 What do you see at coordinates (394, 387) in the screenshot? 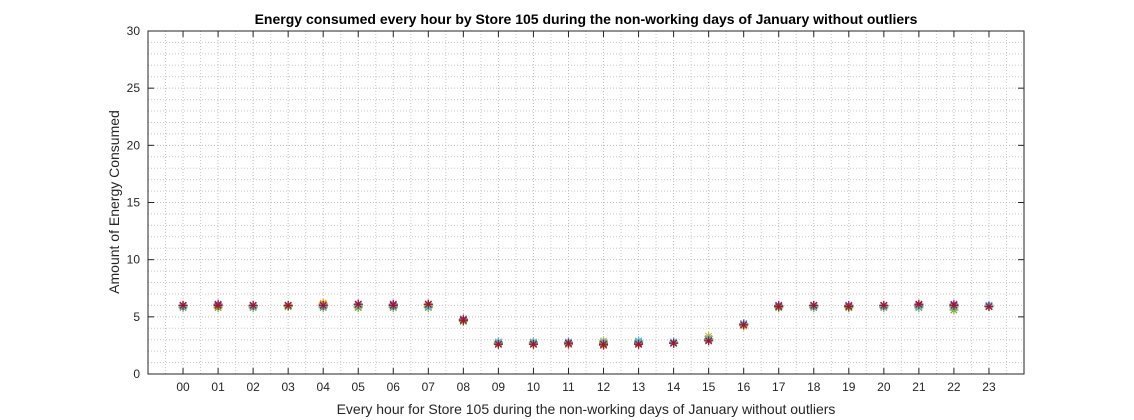
I see `x-tick-label: 06` at bounding box center [394, 387].